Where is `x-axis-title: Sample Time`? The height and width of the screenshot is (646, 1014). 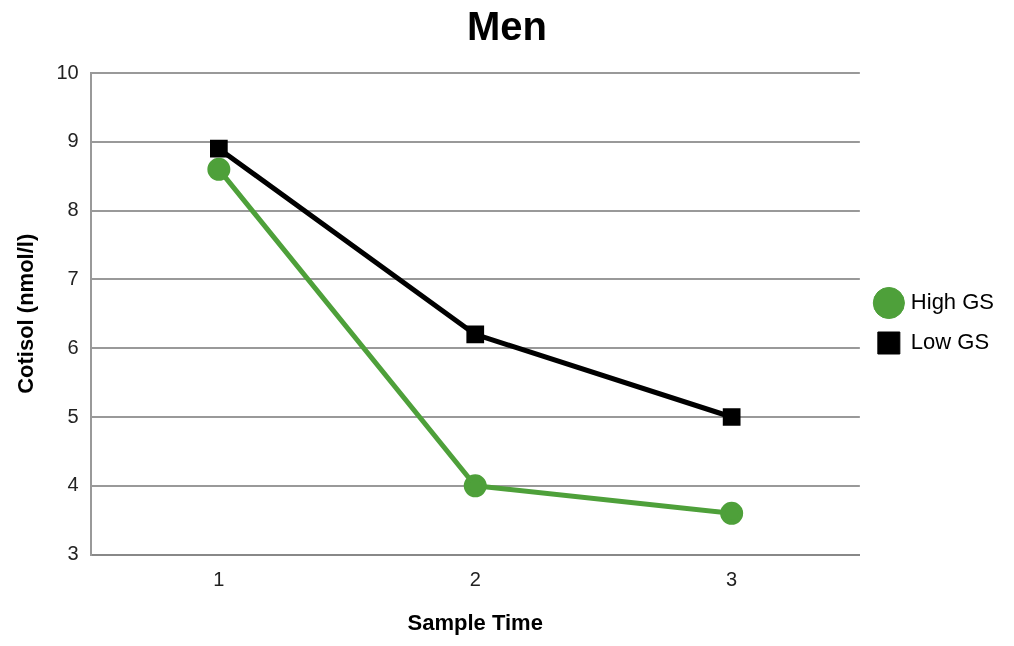 x-axis-title: Sample Time is located at coordinates (475, 622).